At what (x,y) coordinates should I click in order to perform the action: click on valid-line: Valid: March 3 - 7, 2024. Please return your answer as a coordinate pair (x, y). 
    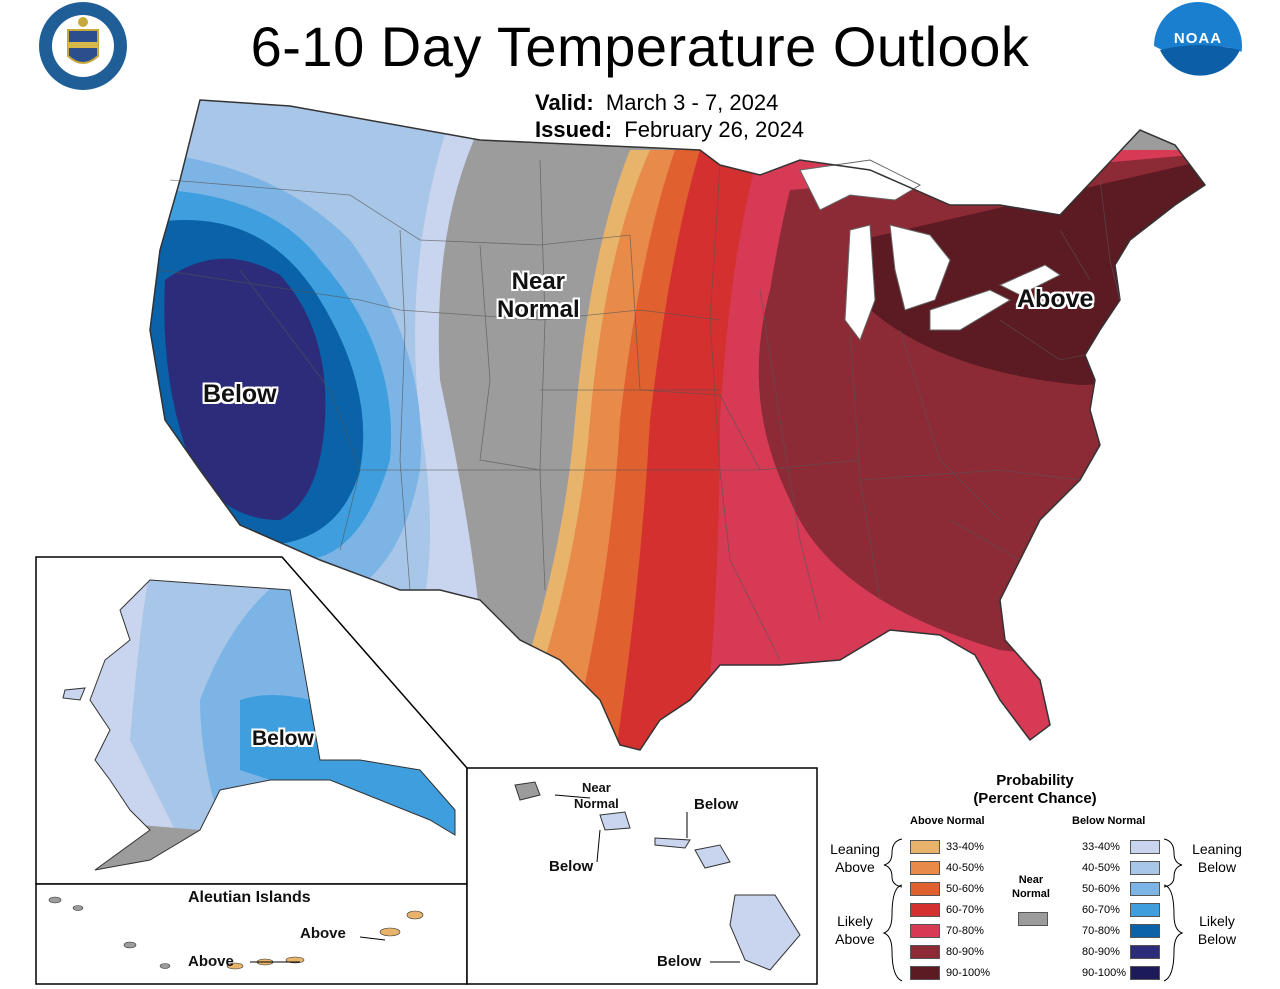
    Looking at the image, I should click on (656, 103).